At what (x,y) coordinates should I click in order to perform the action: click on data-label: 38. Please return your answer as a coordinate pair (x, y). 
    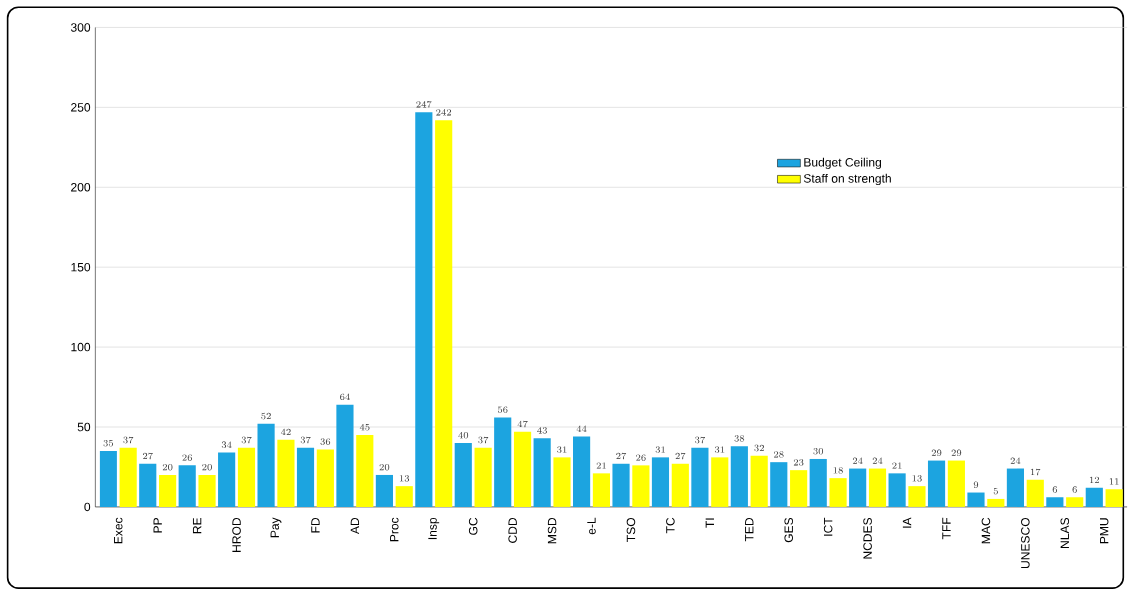
    Looking at the image, I should click on (739, 438).